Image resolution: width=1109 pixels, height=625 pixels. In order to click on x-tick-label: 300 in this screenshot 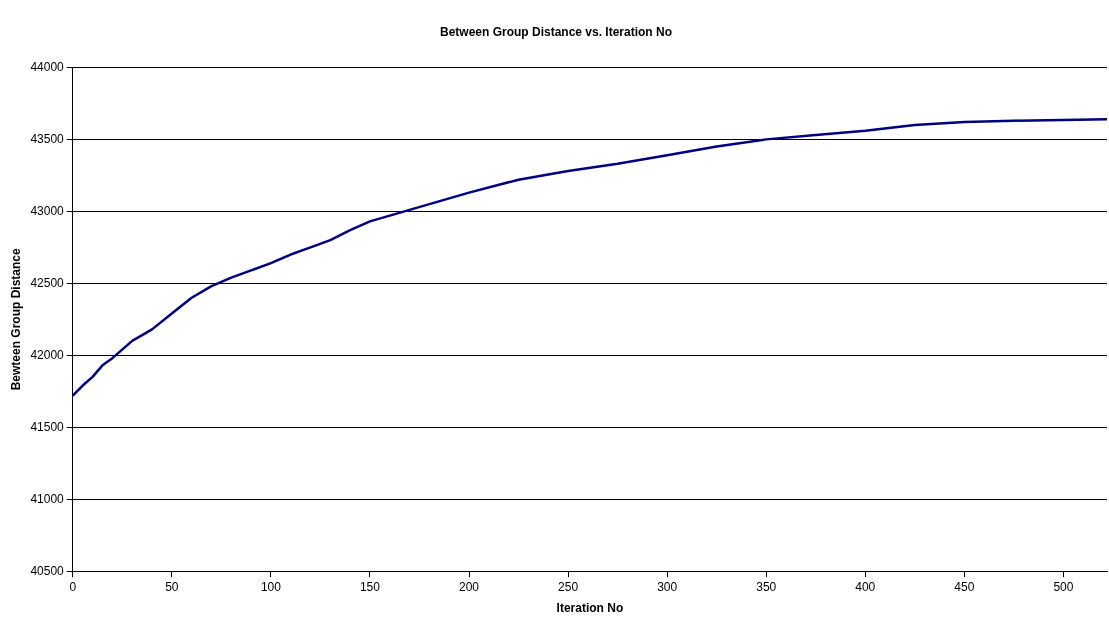, I will do `click(667, 586)`.